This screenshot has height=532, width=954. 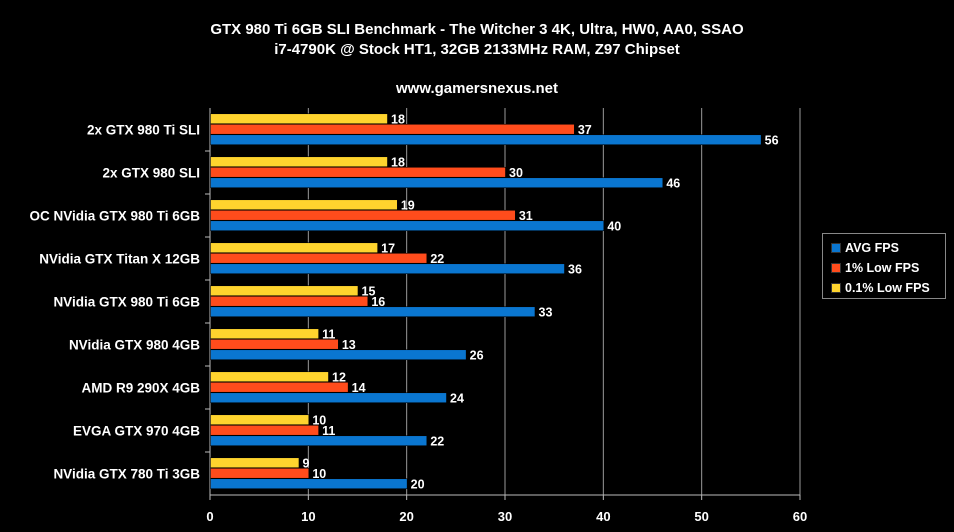 What do you see at coordinates (526, 216) in the screenshot?
I see `data-label: 31` at bounding box center [526, 216].